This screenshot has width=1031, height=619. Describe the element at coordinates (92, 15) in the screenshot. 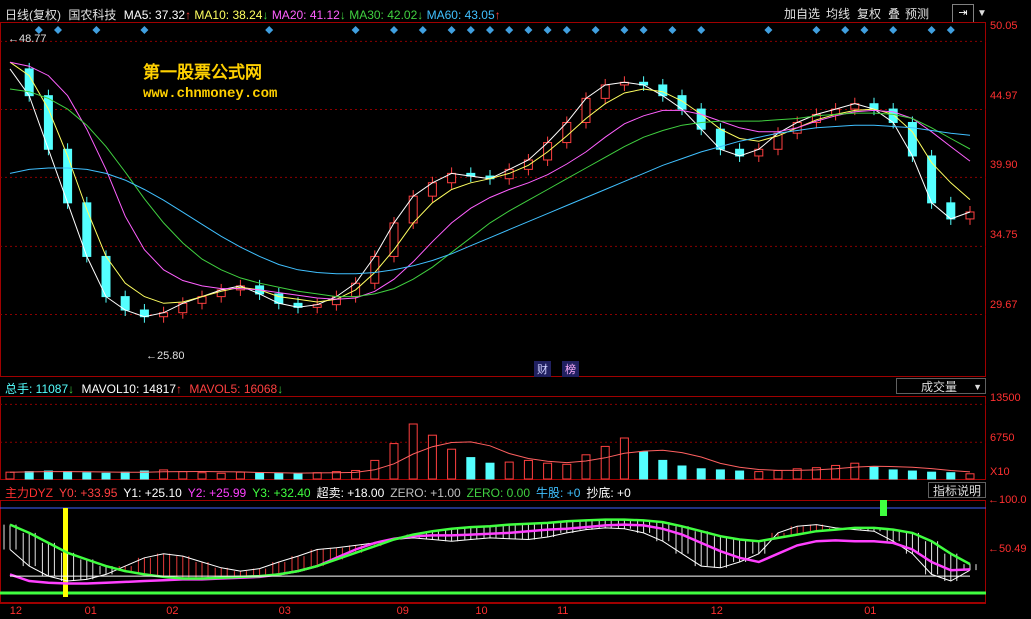

I see `stock-name: 国农科技` at that location.